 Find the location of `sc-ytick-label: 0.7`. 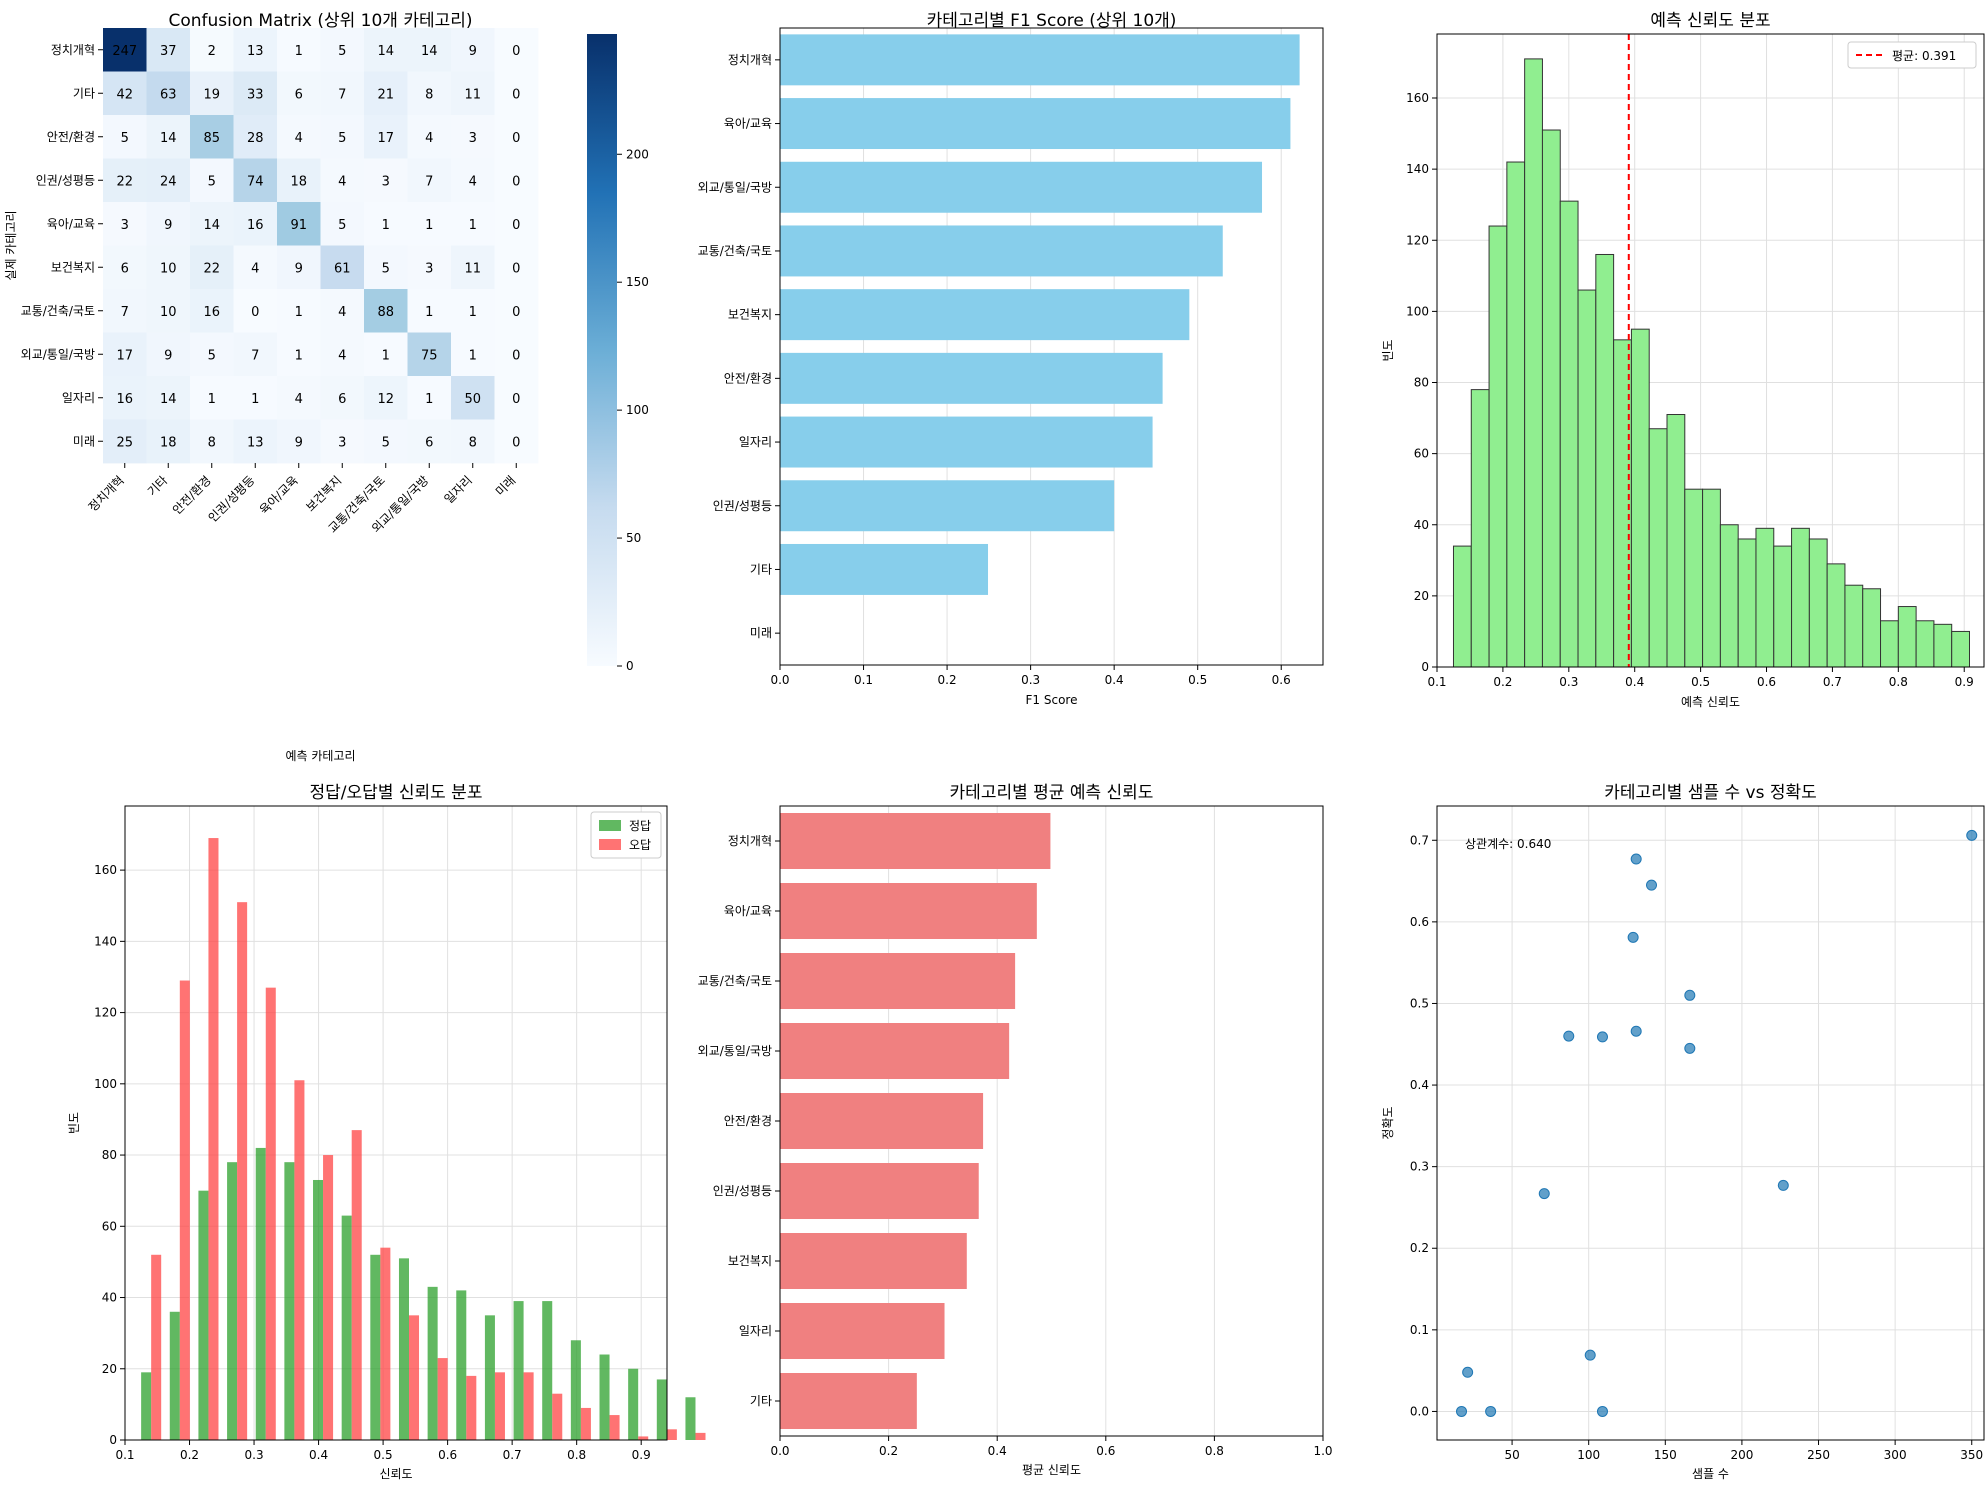

sc-ytick-label: 0.7 is located at coordinates (1419, 840).